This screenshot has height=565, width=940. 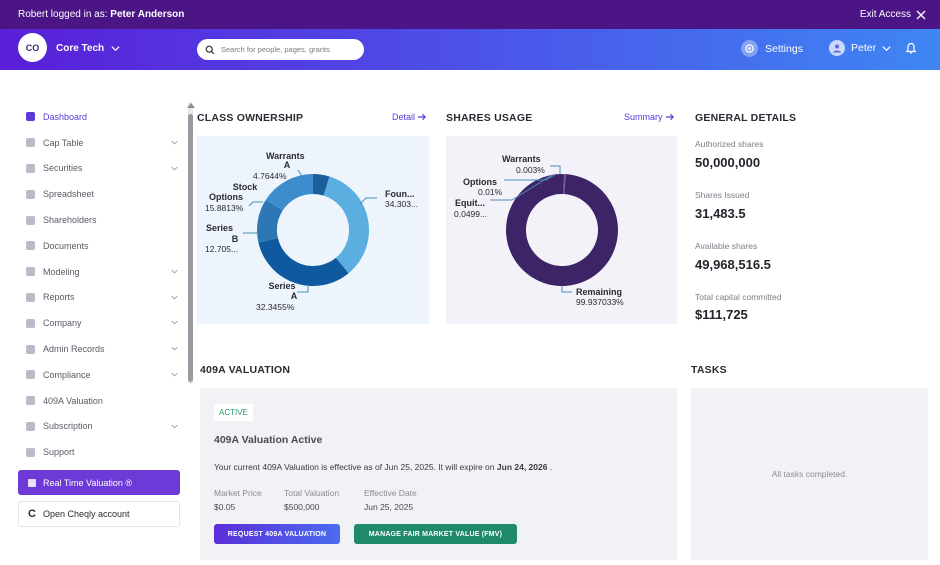 I want to click on compliance-icon, so click(x=30, y=375).